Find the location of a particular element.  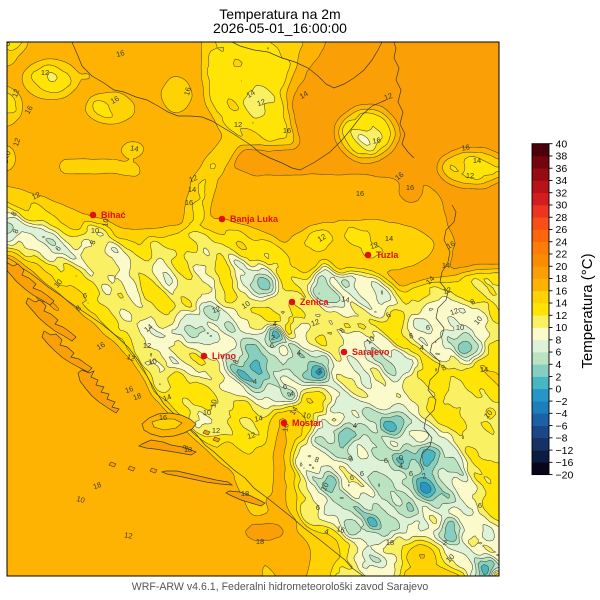

svg-text: −20 is located at coordinates (565, 475).